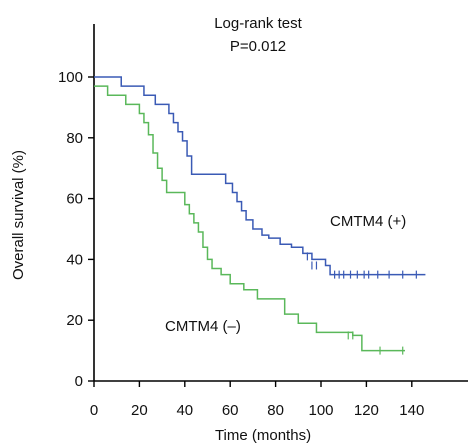 Image resolution: width=474 pixels, height=444 pixels. Describe the element at coordinates (258, 46) in the screenshot. I see `annotation-p-value: P=0.012` at that location.